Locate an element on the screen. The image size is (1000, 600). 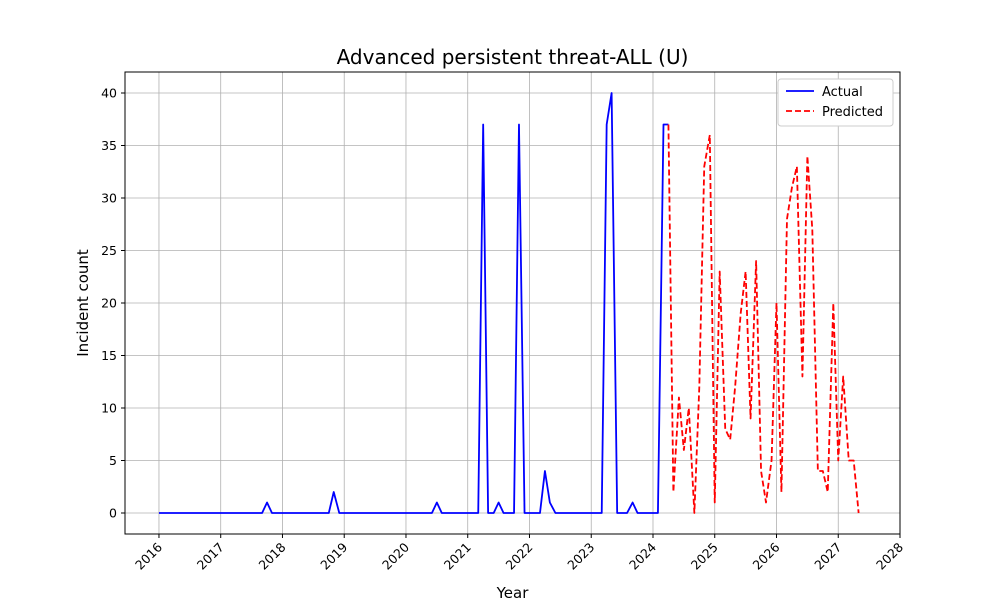
y-ticks: 0 5 10 15 20 25 30 35 40 is located at coordinates (113, 303).